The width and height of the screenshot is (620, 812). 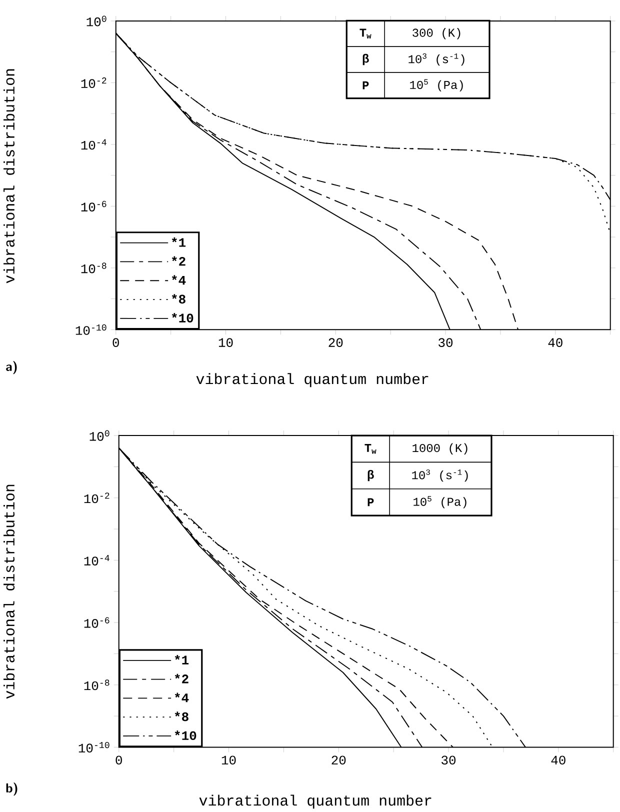 What do you see at coordinates (12, 789) in the screenshot?
I see `text: b)` at bounding box center [12, 789].